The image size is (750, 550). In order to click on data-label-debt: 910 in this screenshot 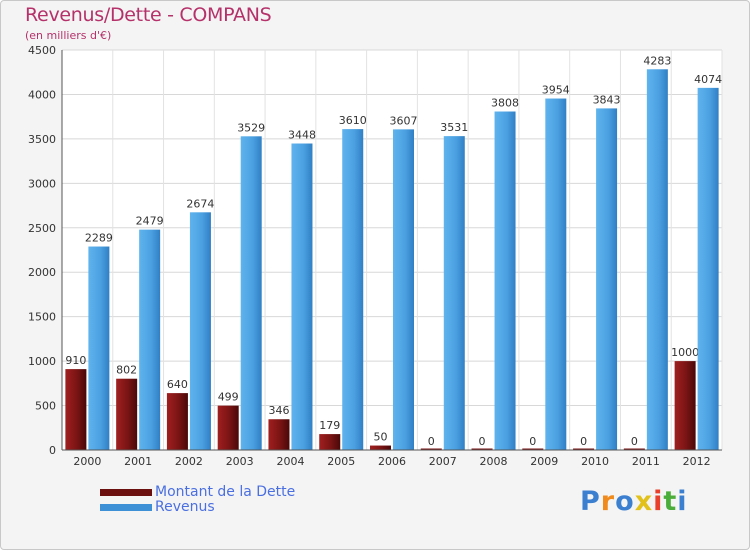, I will do `click(75, 360)`.